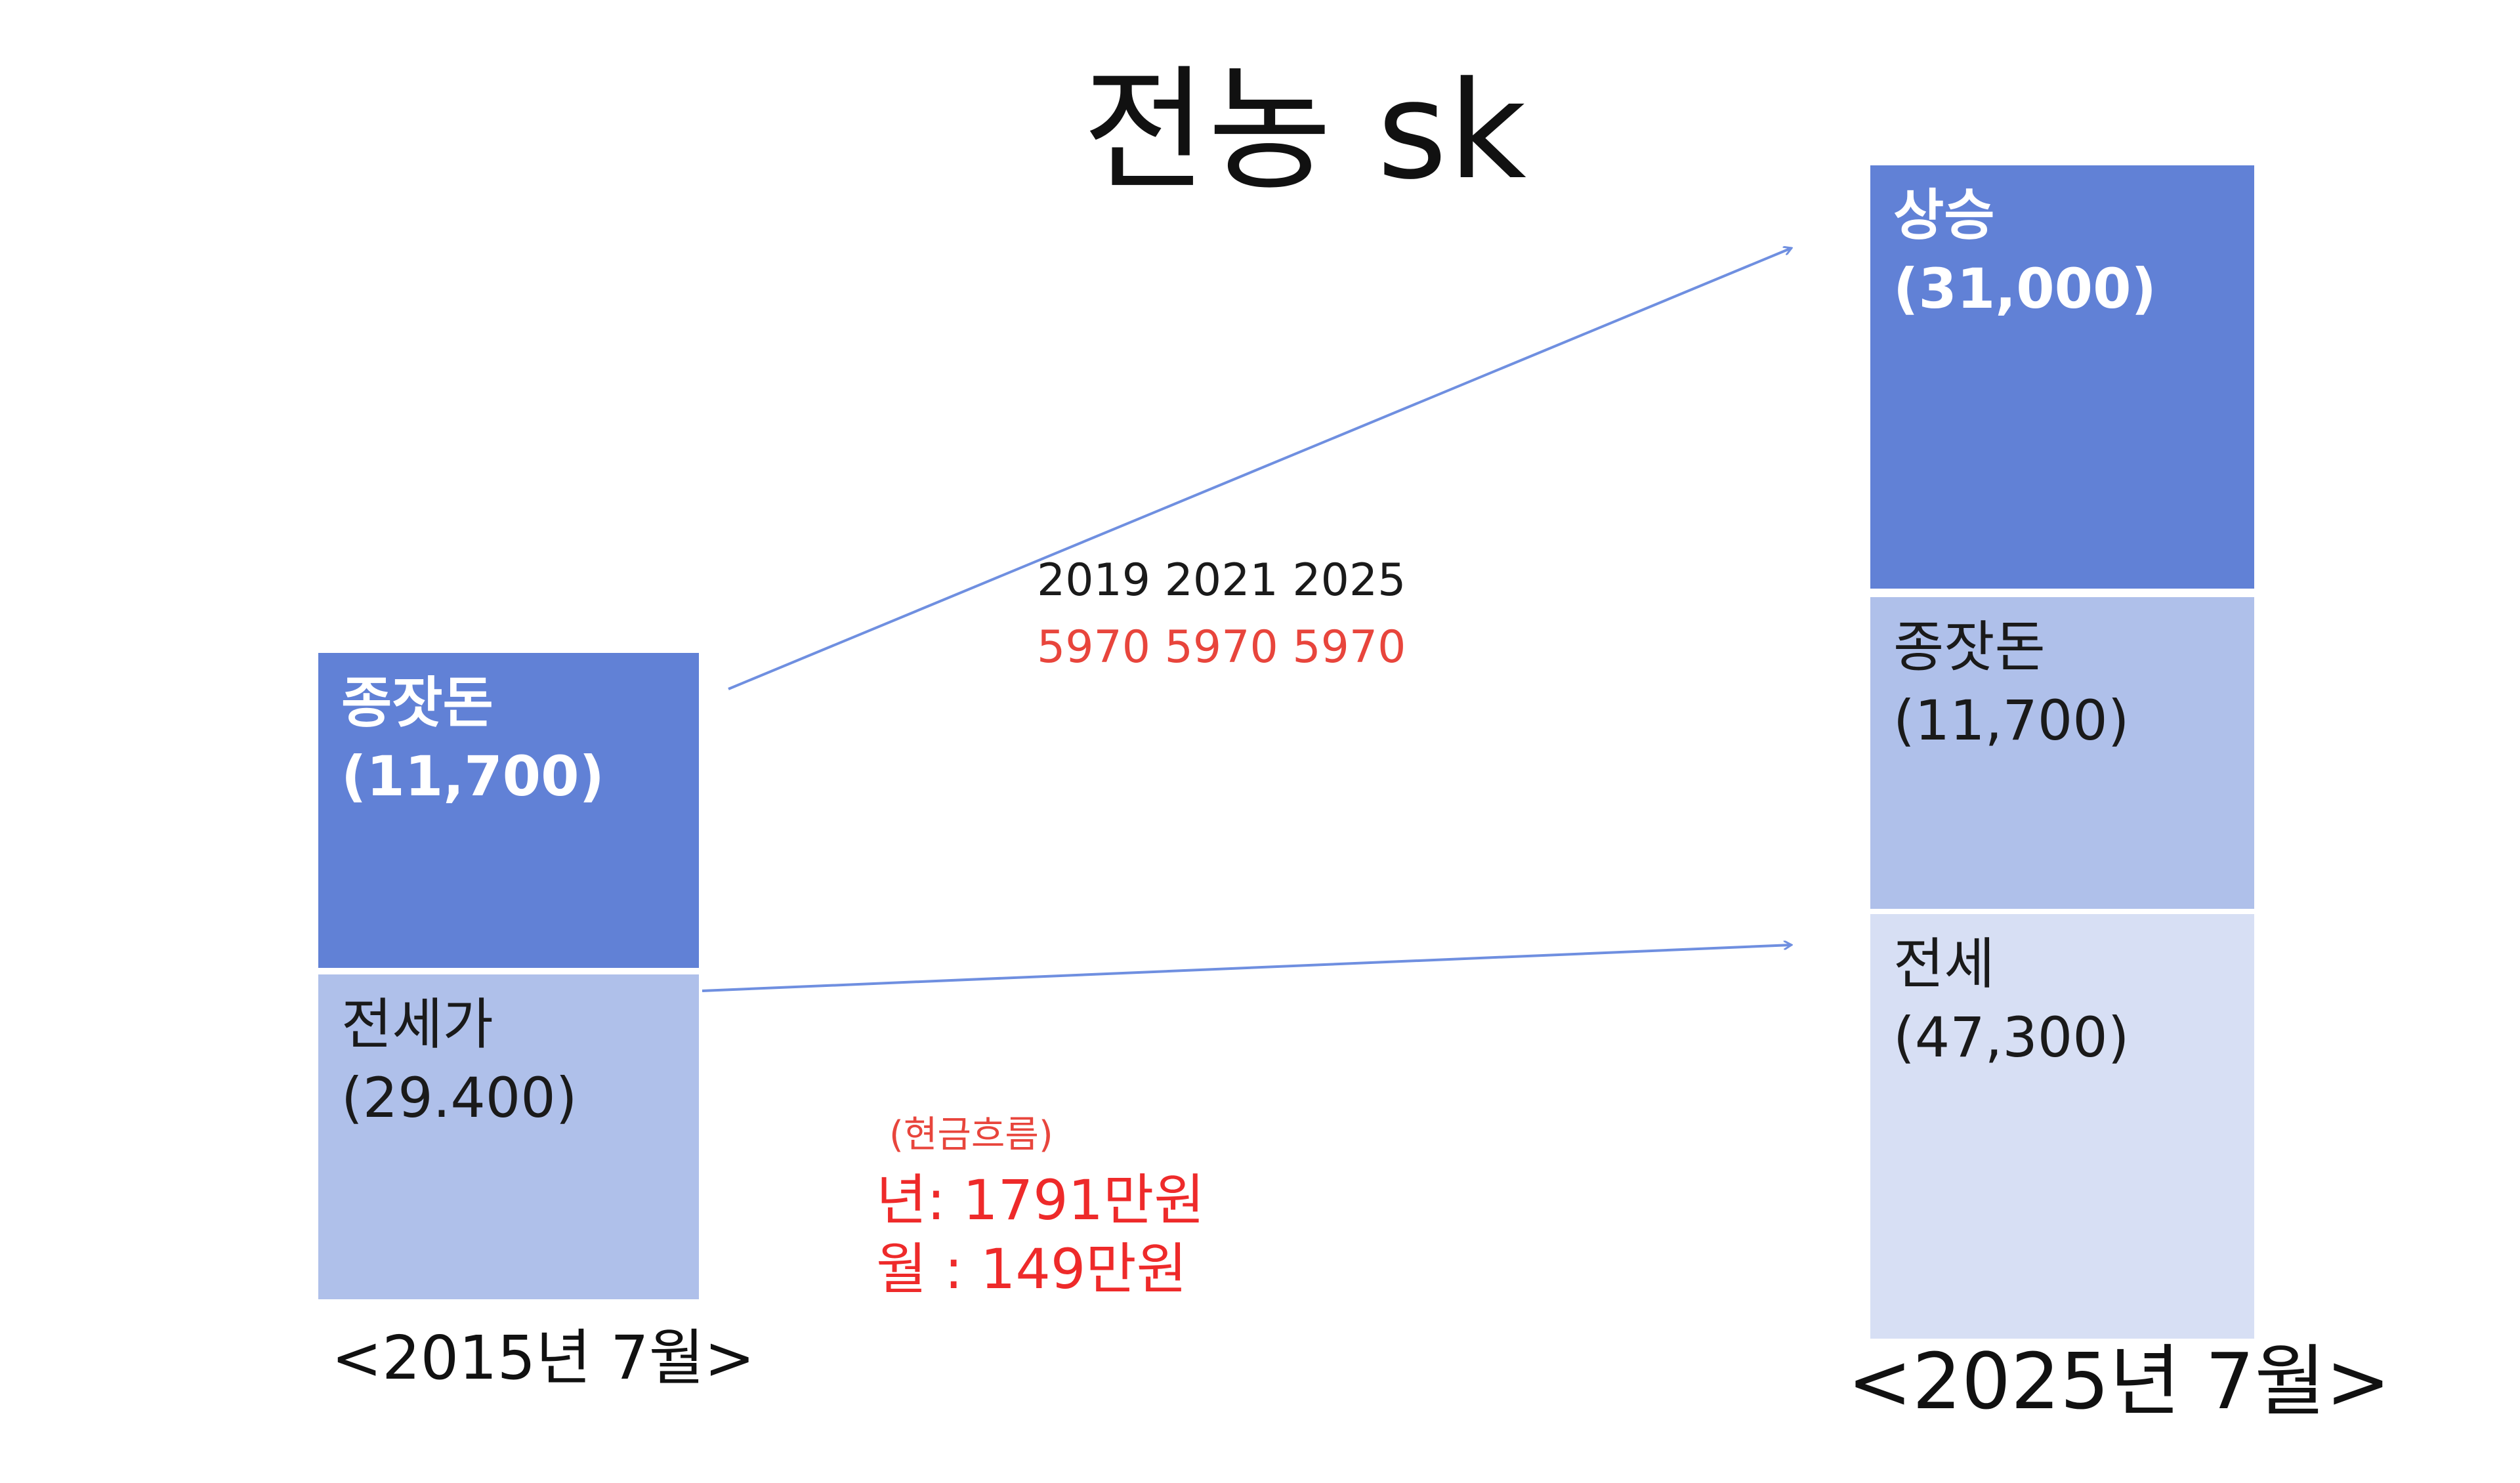 The width and height of the screenshot is (2520, 1483). I want to click on jeonse-2025-name: 전세, so click(1944, 964).